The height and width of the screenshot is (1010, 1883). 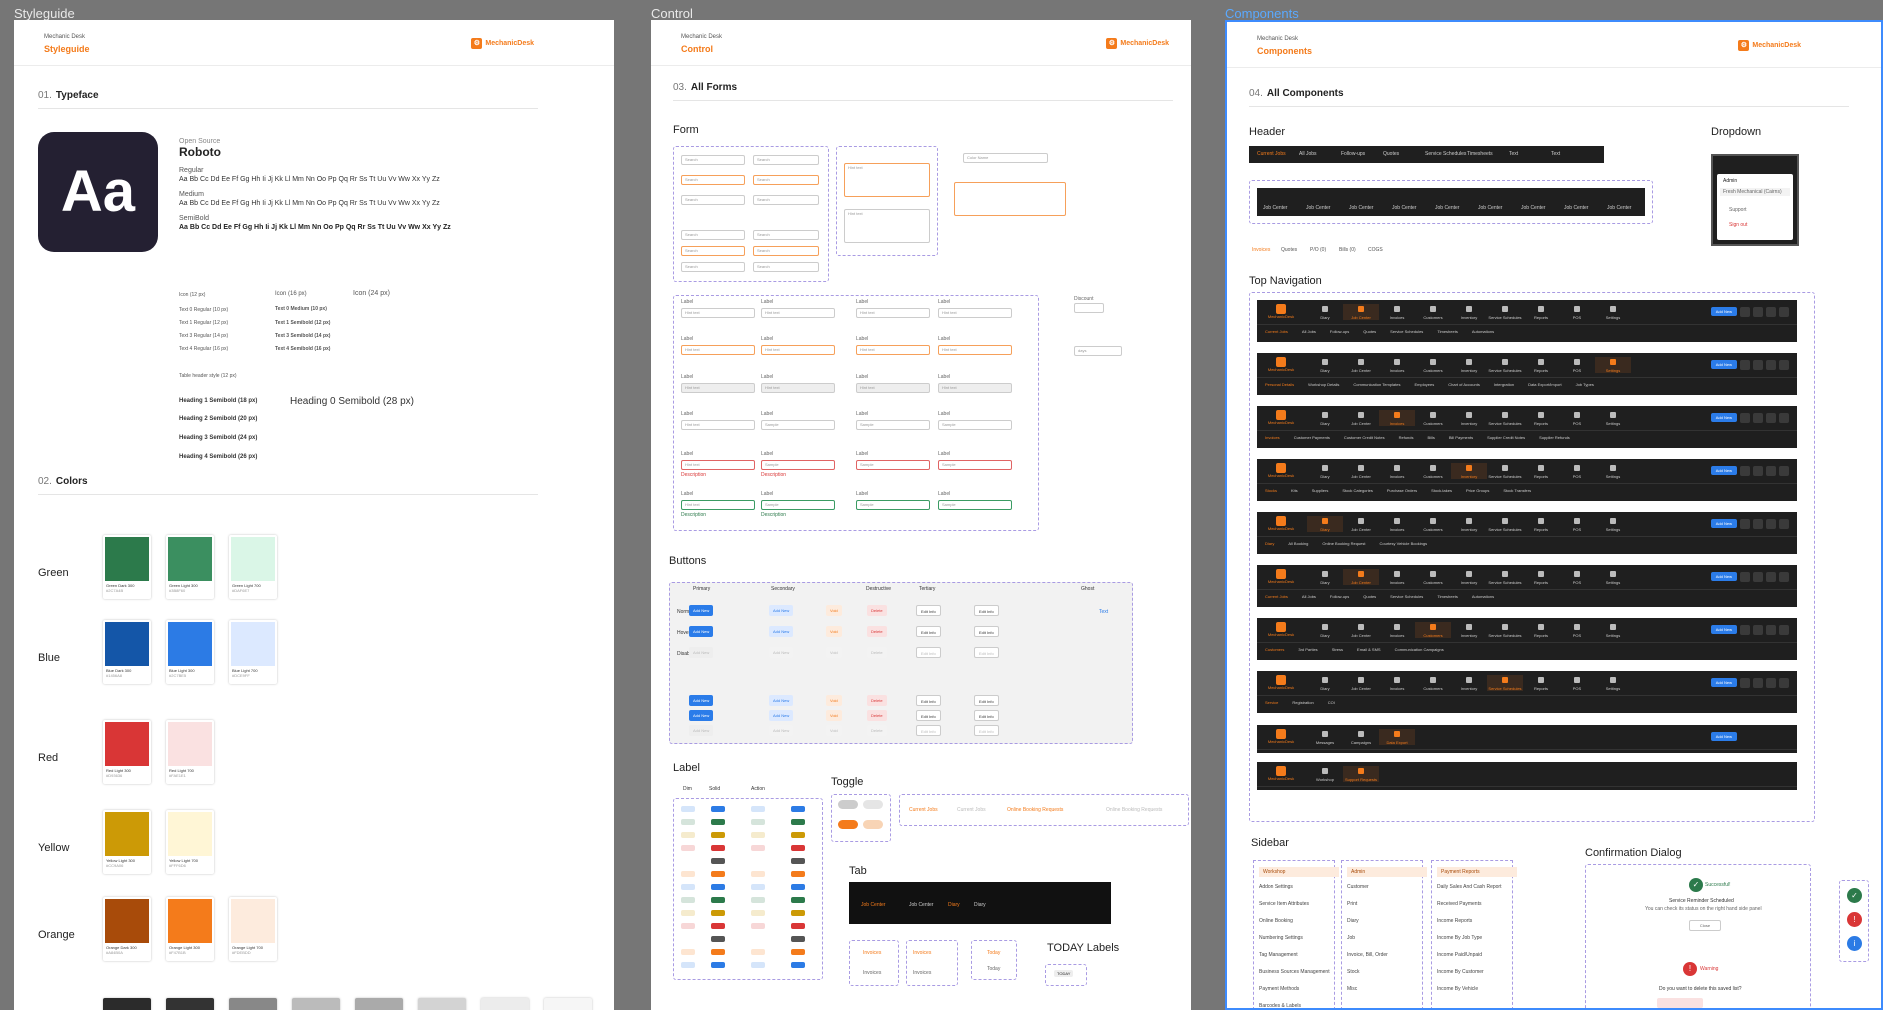 What do you see at coordinates (1303, 702) in the screenshot?
I see `top-nav-sub-item: Registration` at bounding box center [1303, 702].